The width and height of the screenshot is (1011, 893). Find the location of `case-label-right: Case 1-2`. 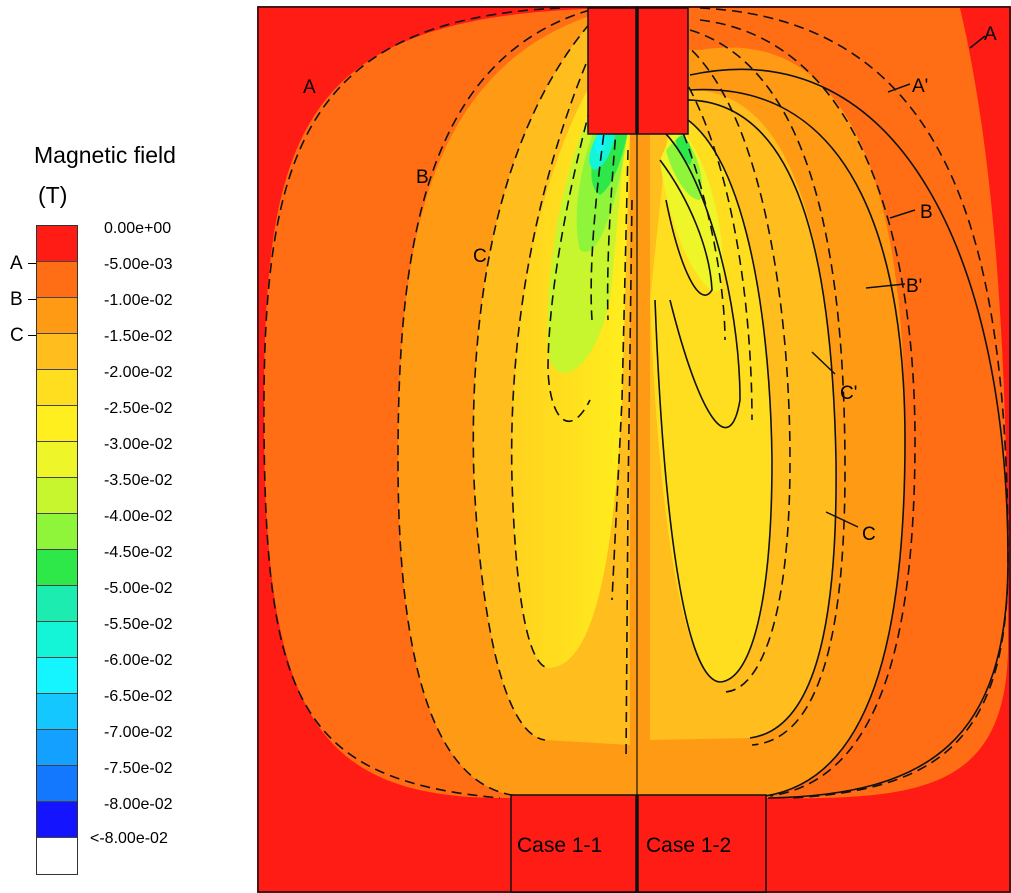

case-label-right: Case 1-2 is located at coordinates (688, 845).